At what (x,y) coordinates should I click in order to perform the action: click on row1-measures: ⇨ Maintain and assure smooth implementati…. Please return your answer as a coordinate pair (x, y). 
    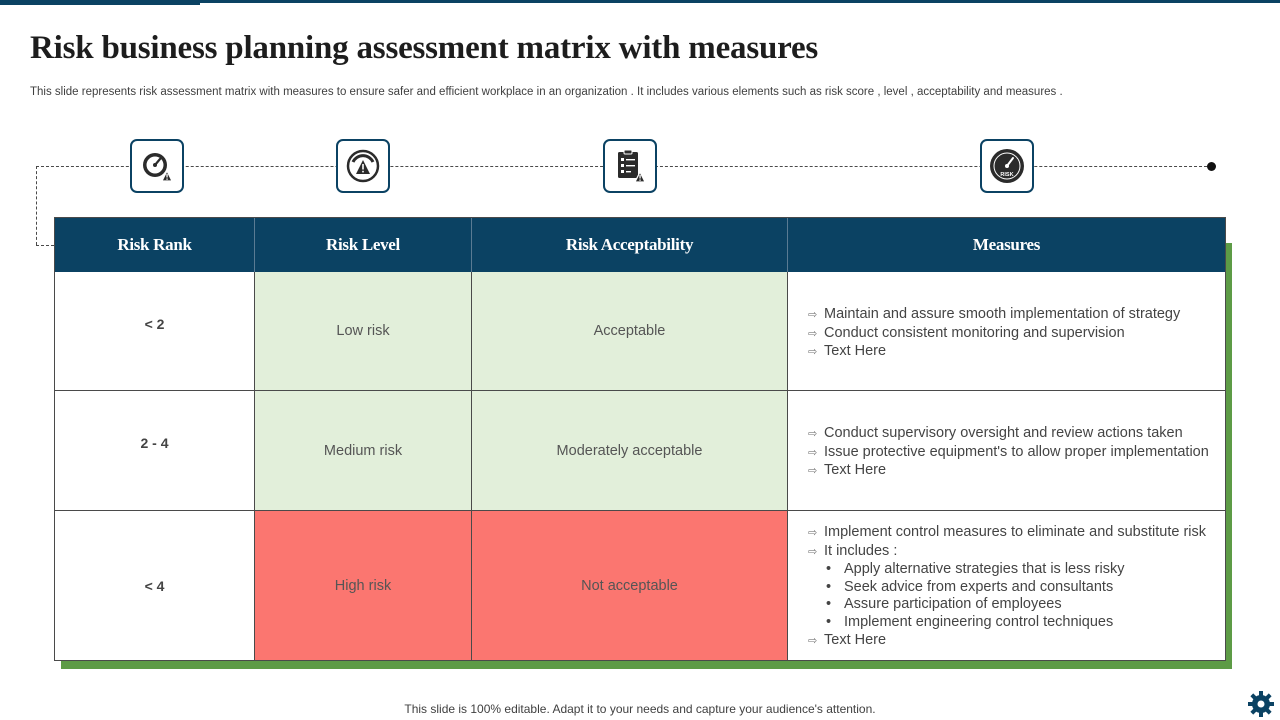
    Looking at the image, I should click on (1006, 331).